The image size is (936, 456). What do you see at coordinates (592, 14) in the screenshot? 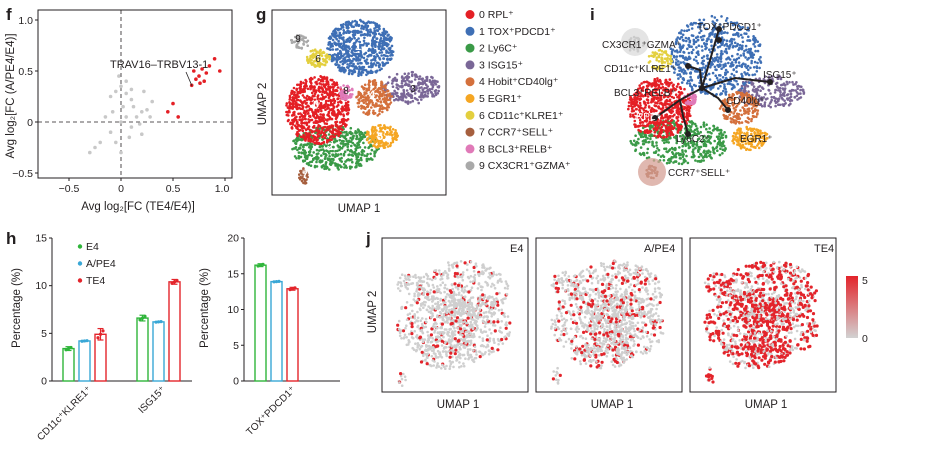
I see `panel-label-i: i` at bounding box center [592, 14].